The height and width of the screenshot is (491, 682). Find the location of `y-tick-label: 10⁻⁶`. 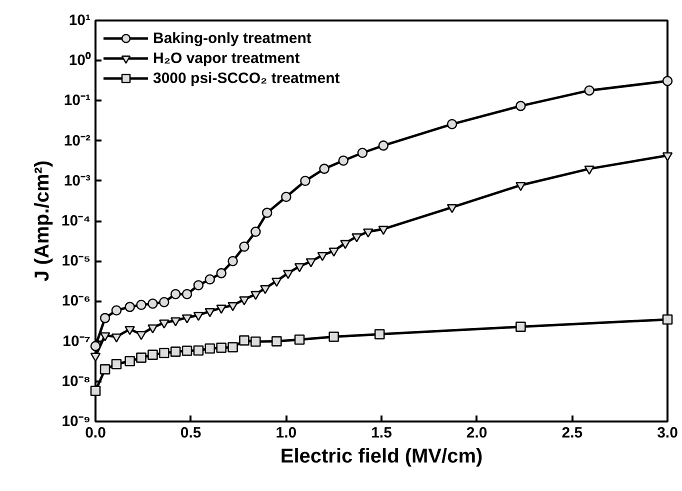

y-tick-label: 10⁻⁶ is located at coordinates (76, 301).